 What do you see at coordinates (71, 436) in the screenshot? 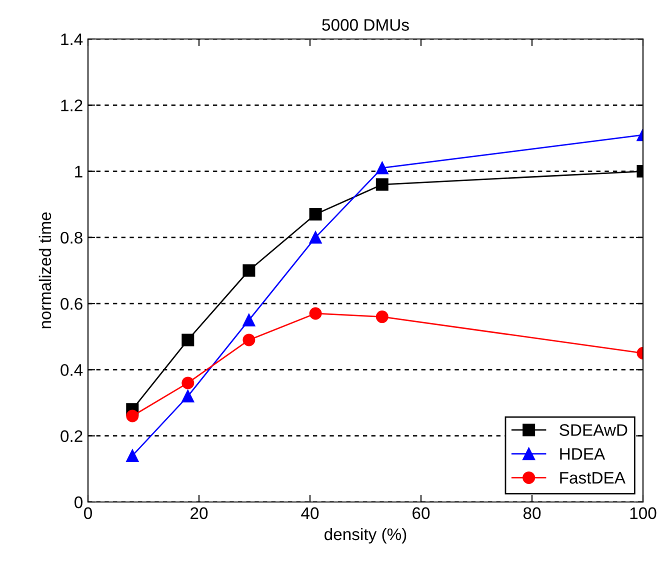
I see `y-tick-label: 0.2` at bounding box center [71, 436].